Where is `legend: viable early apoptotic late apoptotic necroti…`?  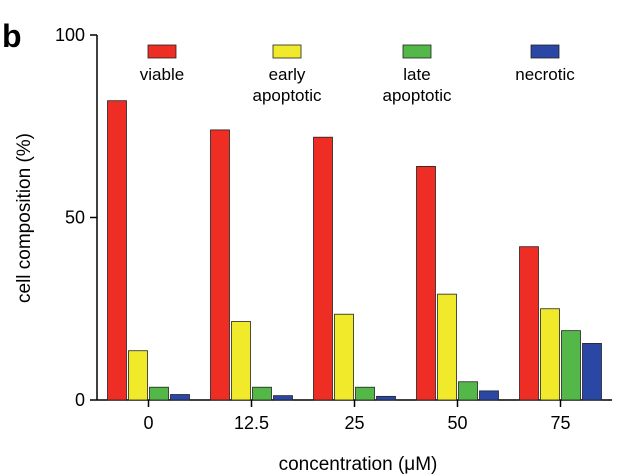
legend: viable early apoptotic late apoptotic necroti… is located at coordinates (357, 74).